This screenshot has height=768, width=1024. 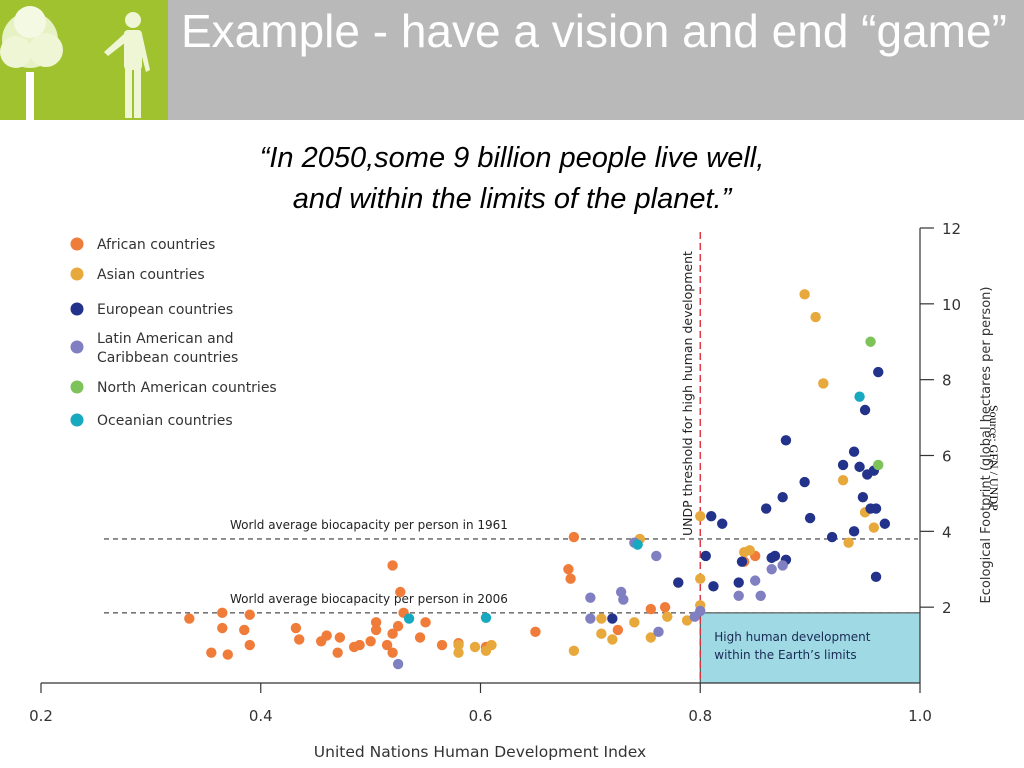 What do you see at coordinates (700, 716) in the screenshot?
I see `x-tick-label: 0.8` at bounding box center [700, 716].